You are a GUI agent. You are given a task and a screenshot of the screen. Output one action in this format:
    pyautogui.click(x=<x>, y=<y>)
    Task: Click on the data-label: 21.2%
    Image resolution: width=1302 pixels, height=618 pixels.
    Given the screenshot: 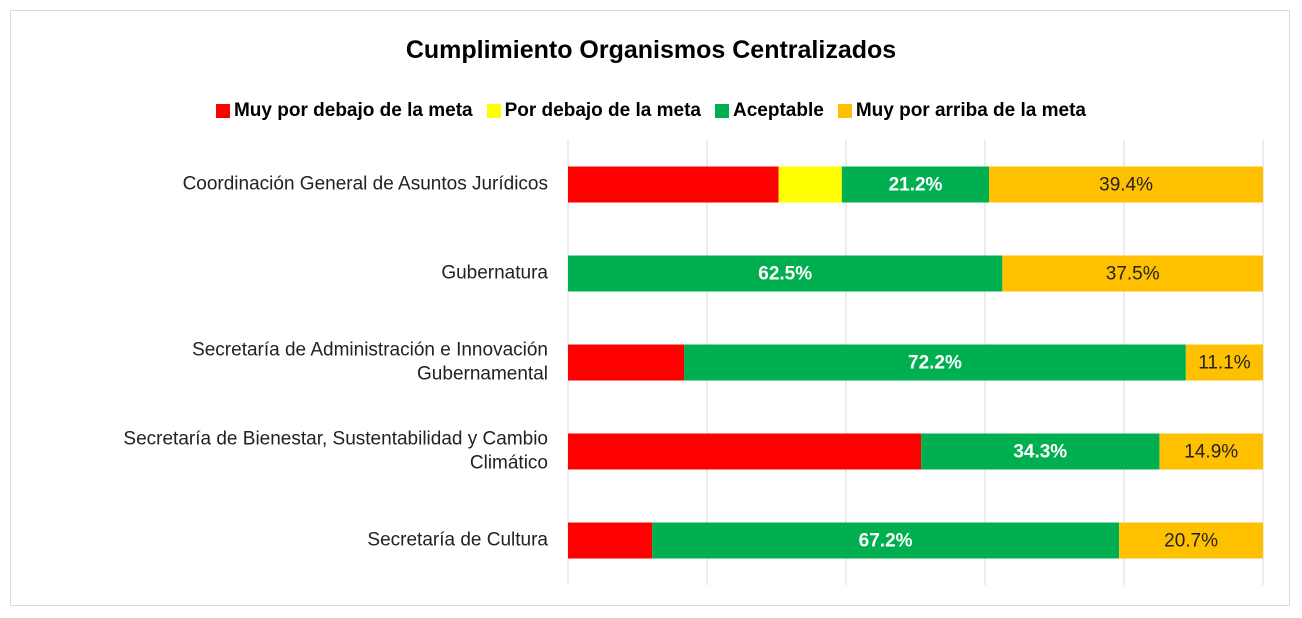 What is the action you would take?
    pyautogui.click(x=916, y=185)
    